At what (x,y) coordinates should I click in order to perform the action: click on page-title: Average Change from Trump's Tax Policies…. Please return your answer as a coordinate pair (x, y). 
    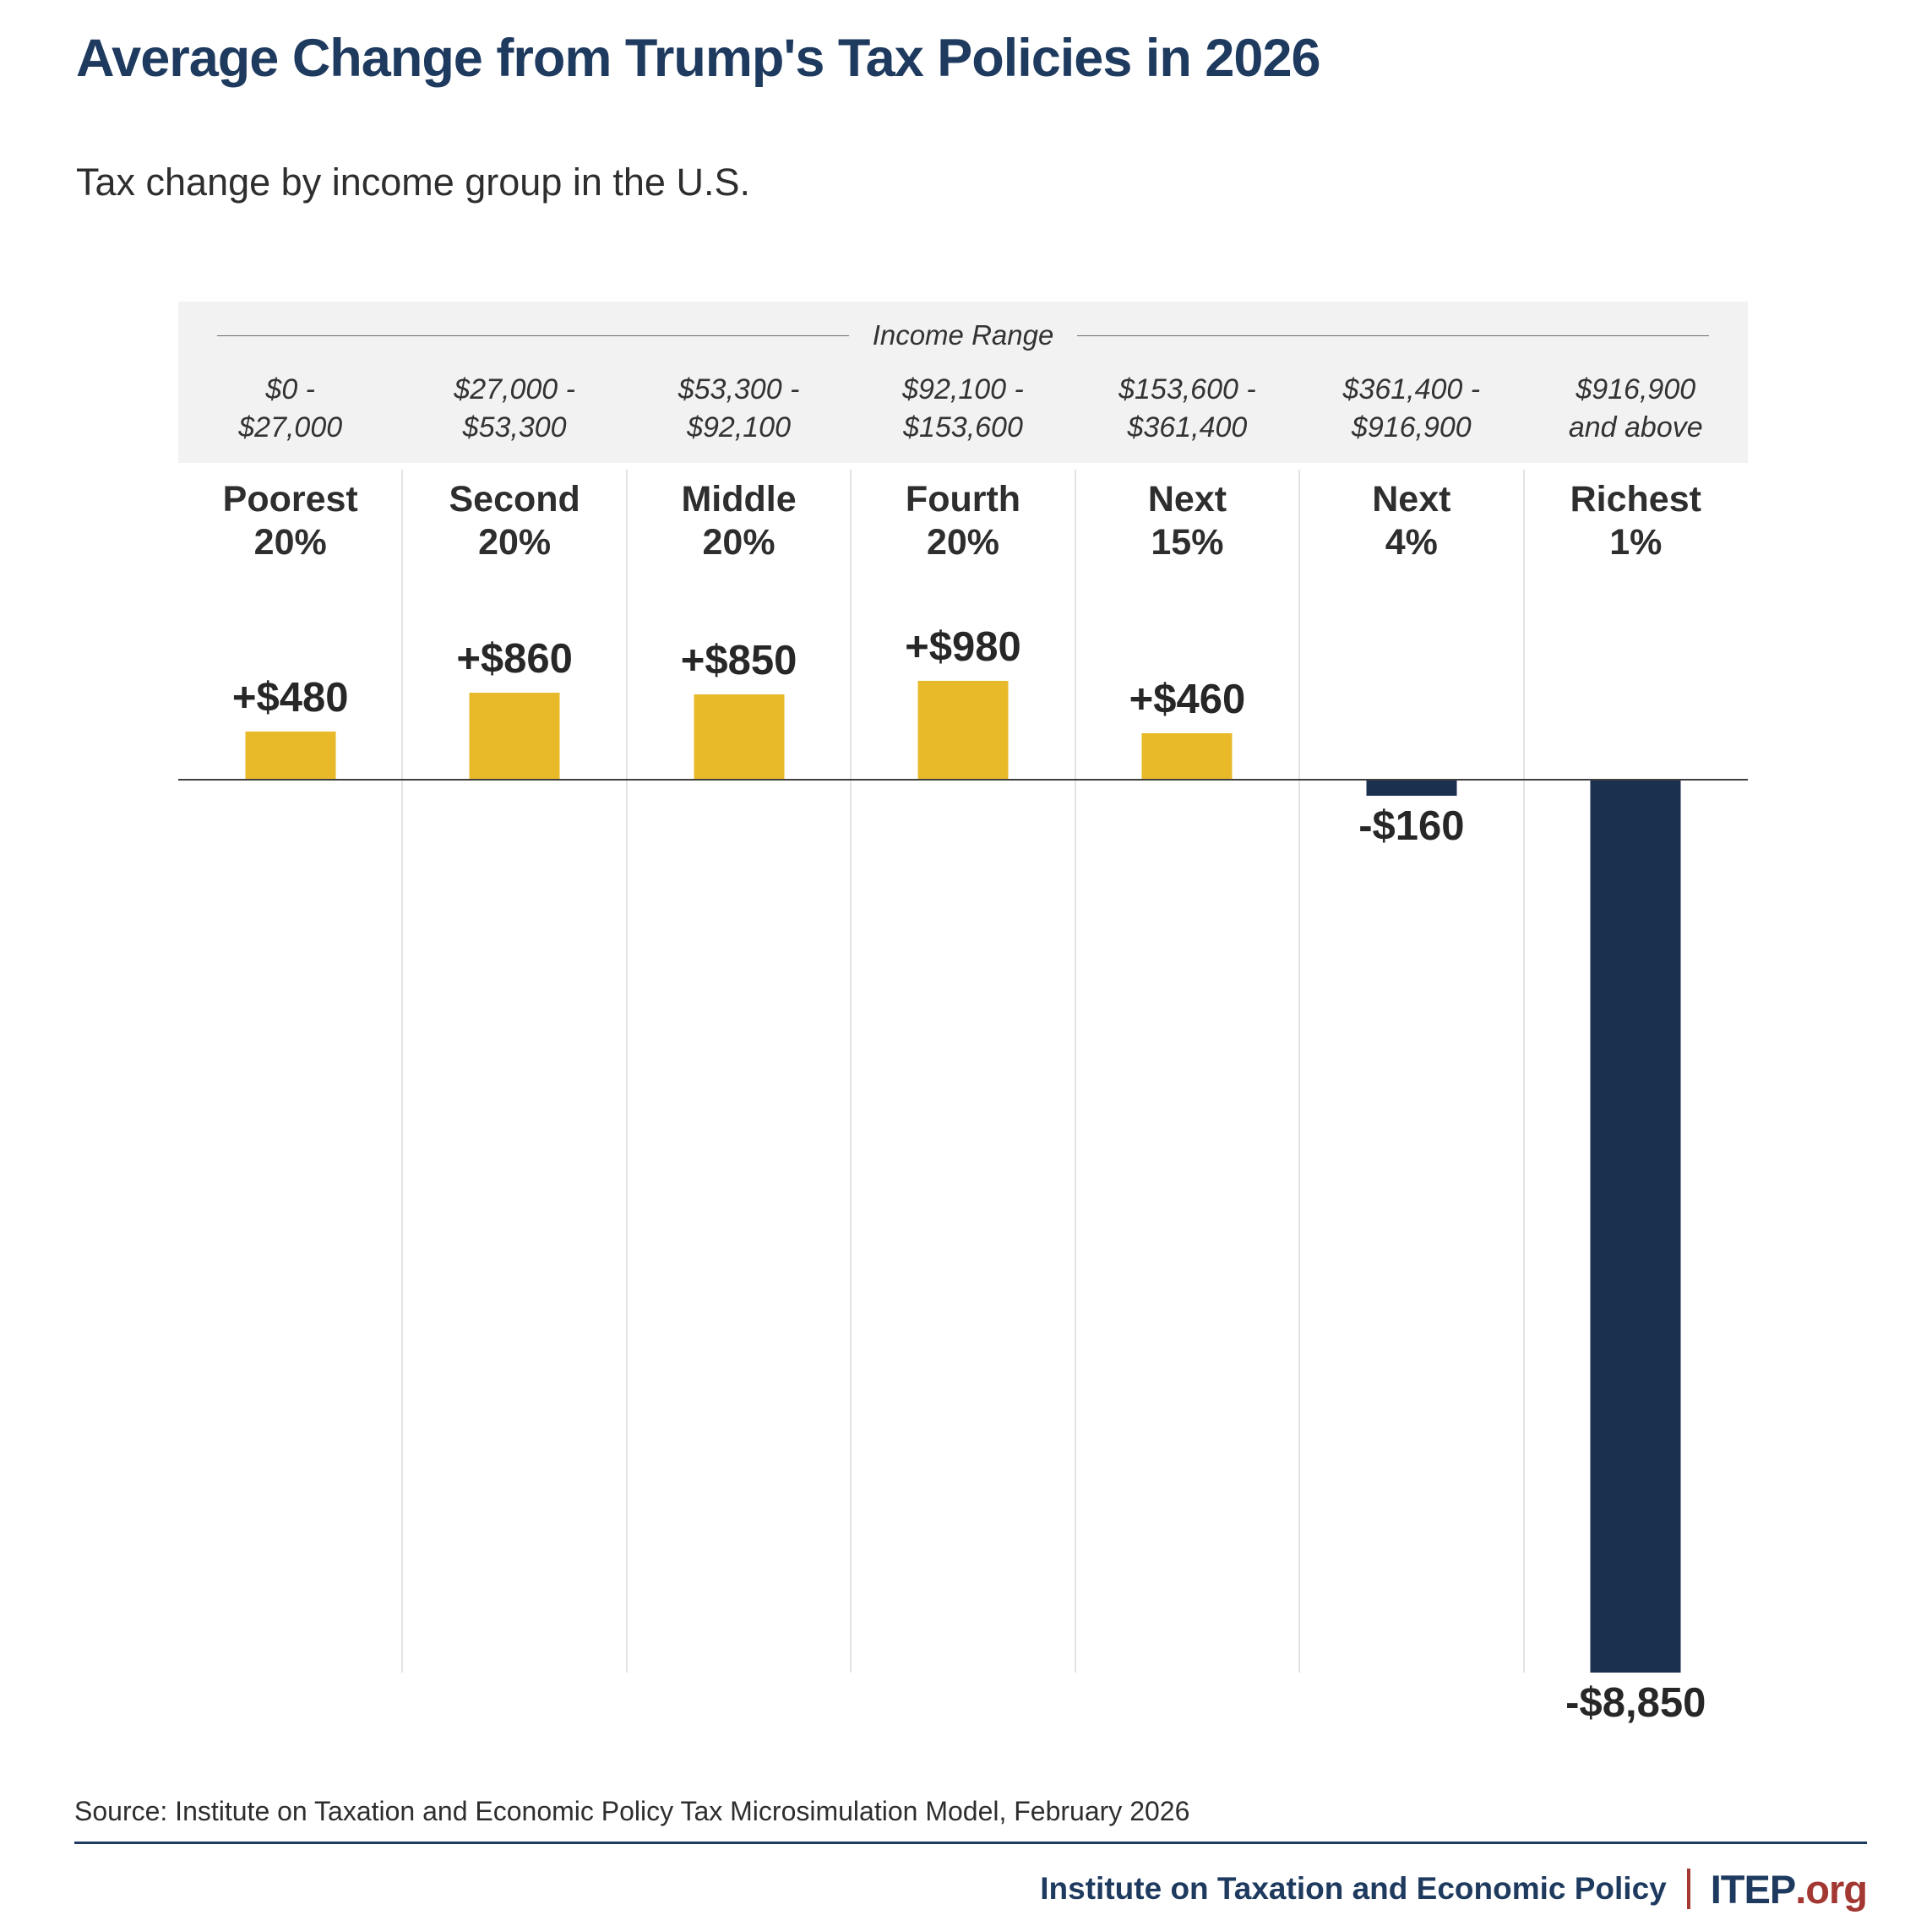
    Looking at the image, I should click on (698, 58).